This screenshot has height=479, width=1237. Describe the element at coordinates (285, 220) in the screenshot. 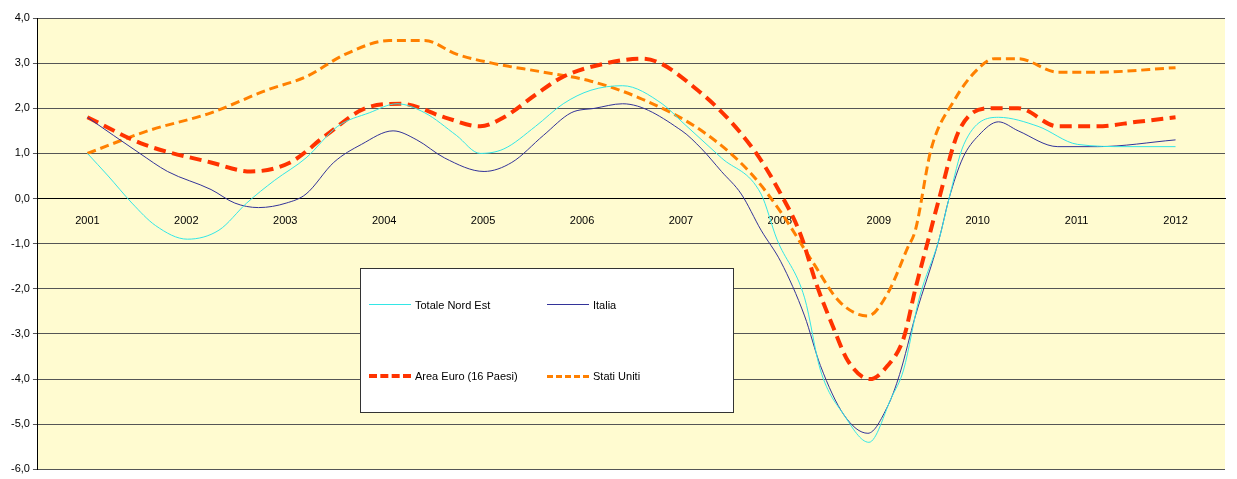

I see `x-tick-label: 2003` at that location.